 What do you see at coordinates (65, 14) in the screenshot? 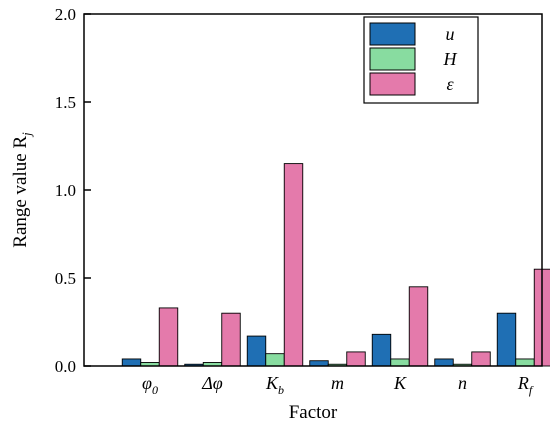
I see `y-tick-label: 2.0` at bounding box center [65, 14].